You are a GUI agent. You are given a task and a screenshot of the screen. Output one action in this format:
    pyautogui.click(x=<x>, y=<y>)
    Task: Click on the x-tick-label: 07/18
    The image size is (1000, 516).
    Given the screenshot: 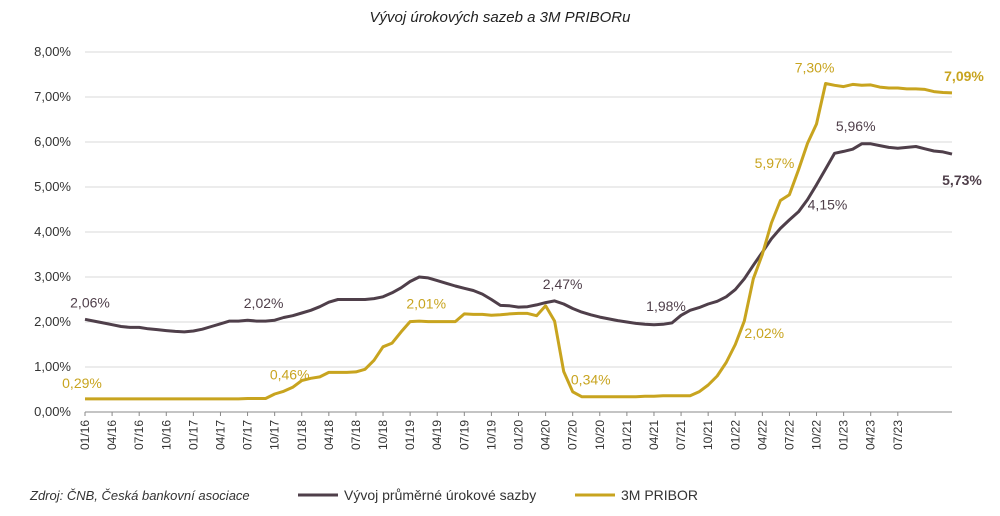 What is the action you would take?
    pyautogui.click(x=356, y=435)
    